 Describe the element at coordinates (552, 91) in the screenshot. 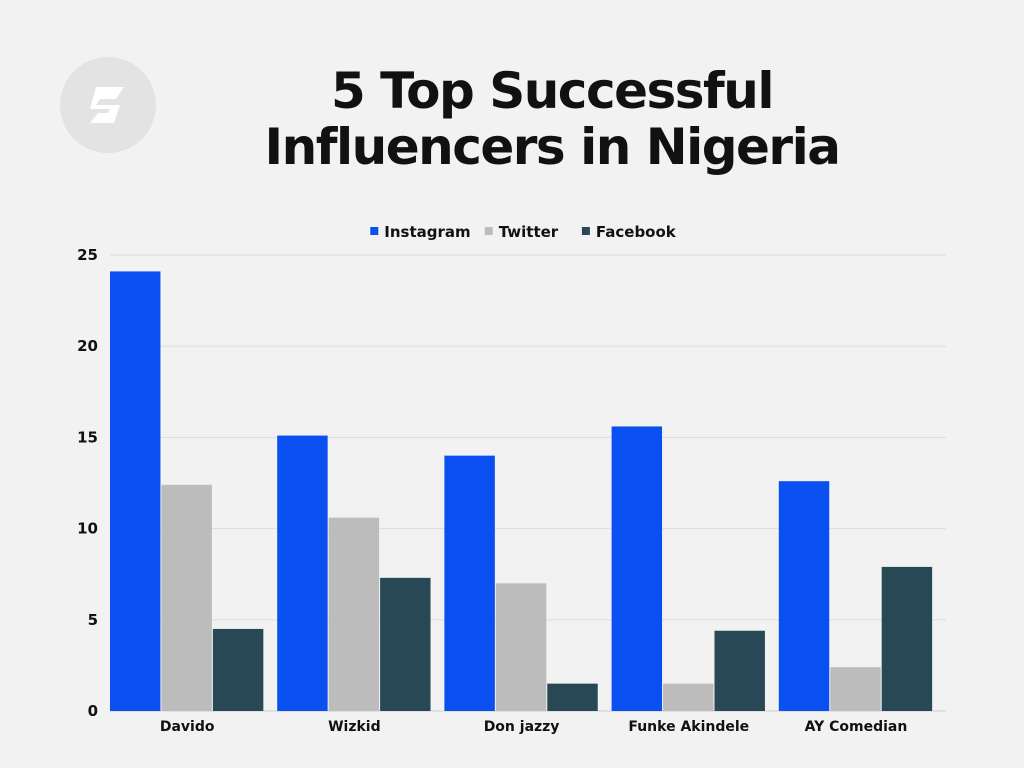

I see `chart-title-line-1: 5 Top Successful` at that location.